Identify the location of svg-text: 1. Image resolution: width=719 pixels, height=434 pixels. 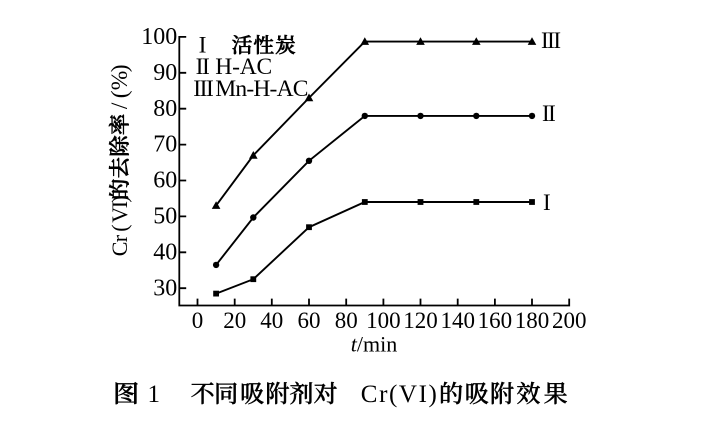
(154, 394).